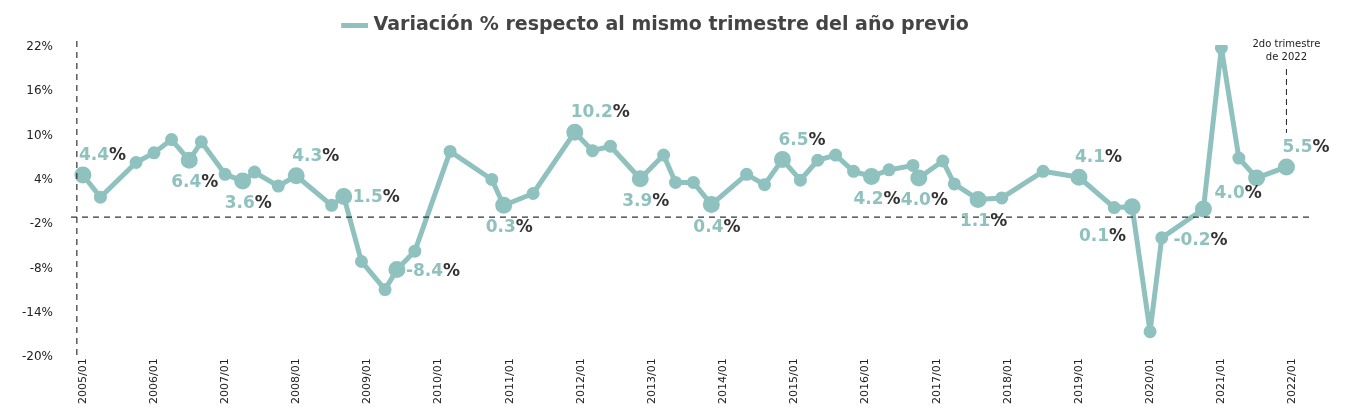  What do you see at coordinates (1292, 381) in the screenshot?
I see `x-tick-label: 2022/01` at bounding box center [1292, 381].